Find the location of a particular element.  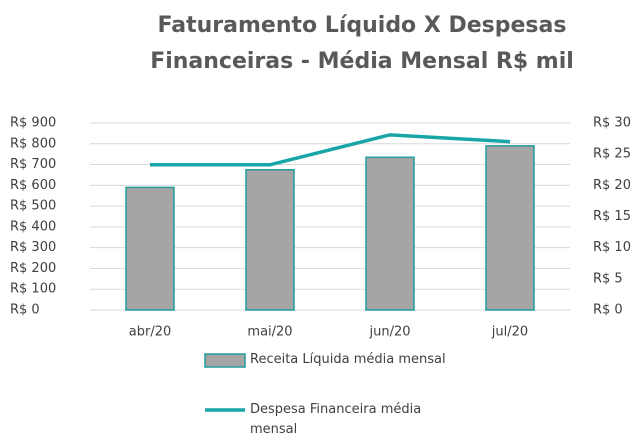

y-tick-label: R$ 600 is located at coordinates (33, 185).